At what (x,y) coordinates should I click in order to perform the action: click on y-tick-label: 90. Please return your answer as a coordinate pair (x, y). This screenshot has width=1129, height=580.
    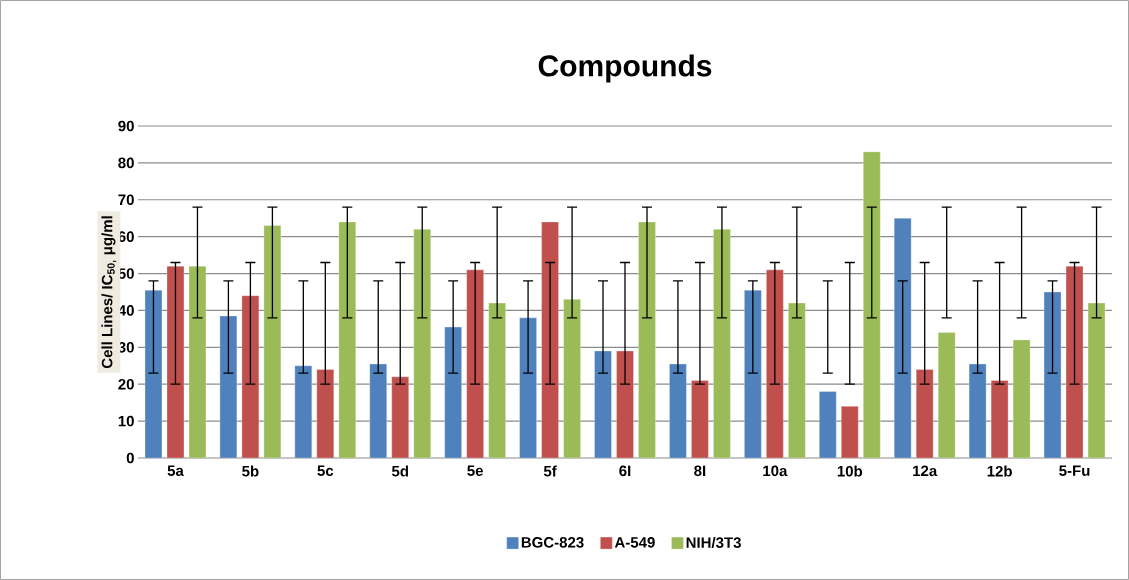
    Looking at the image, I should click on (126, 126).